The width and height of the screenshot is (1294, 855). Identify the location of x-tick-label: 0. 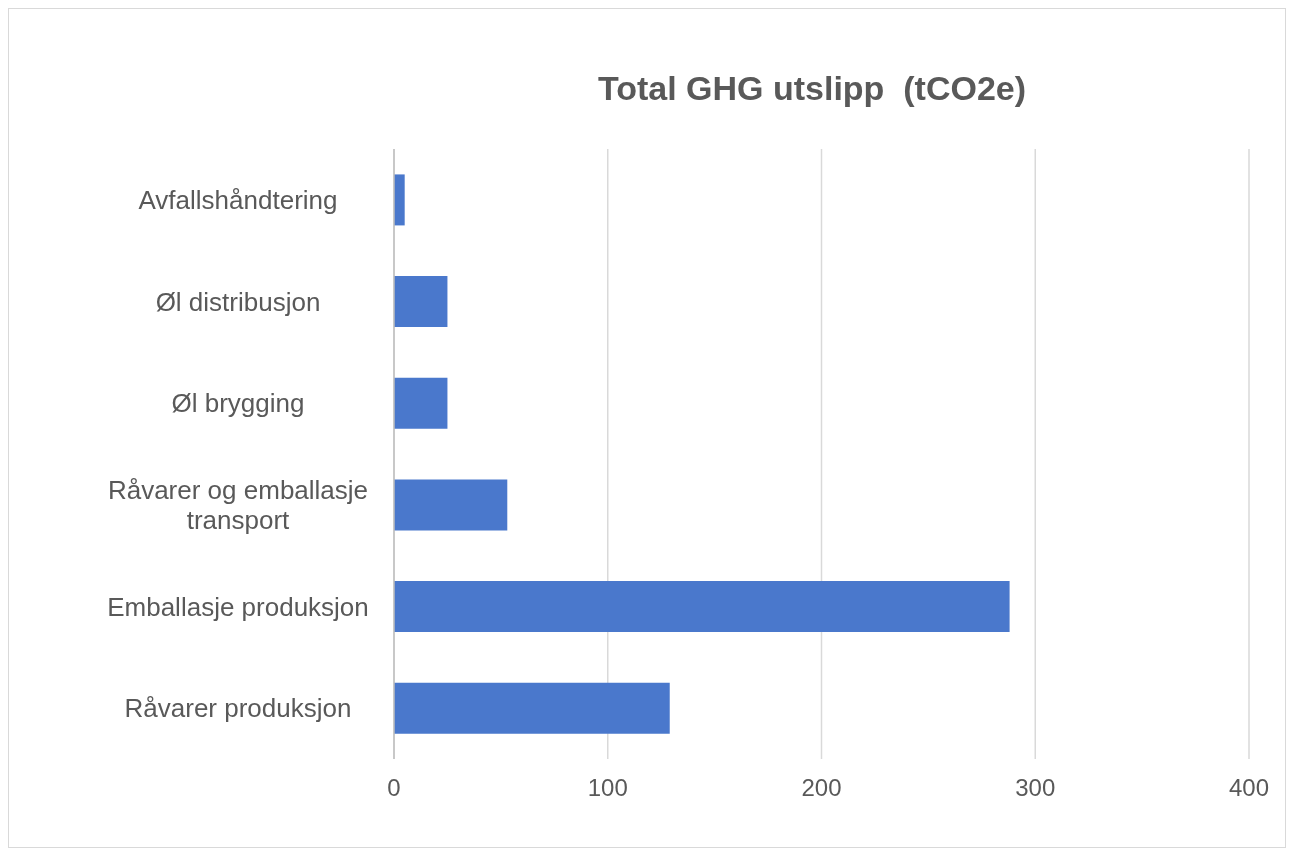
(394, 788).